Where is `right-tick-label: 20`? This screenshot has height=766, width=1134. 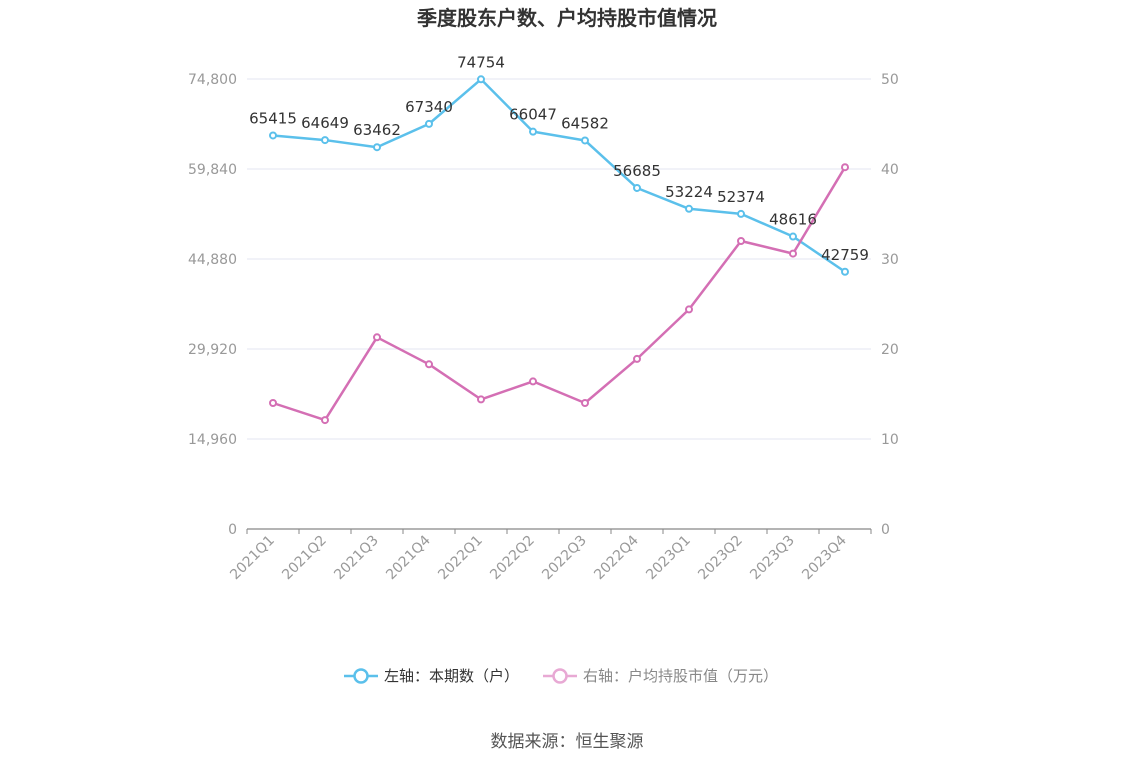 right-tick-label: 20 is located at coordinates (890, 350).